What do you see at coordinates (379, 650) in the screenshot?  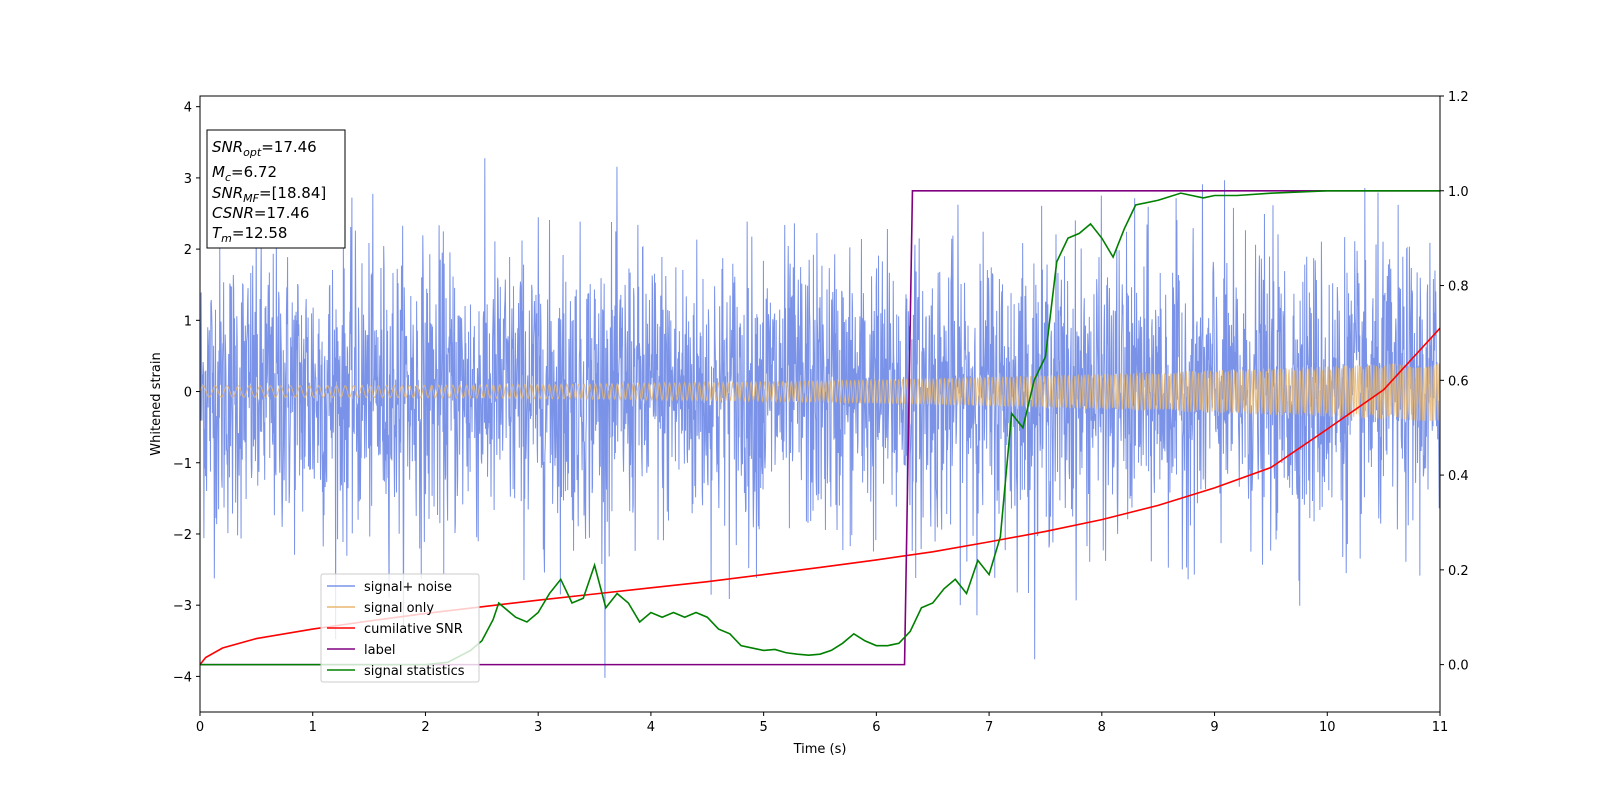 I see `legend-label: label` at bounding box center [379, 650].